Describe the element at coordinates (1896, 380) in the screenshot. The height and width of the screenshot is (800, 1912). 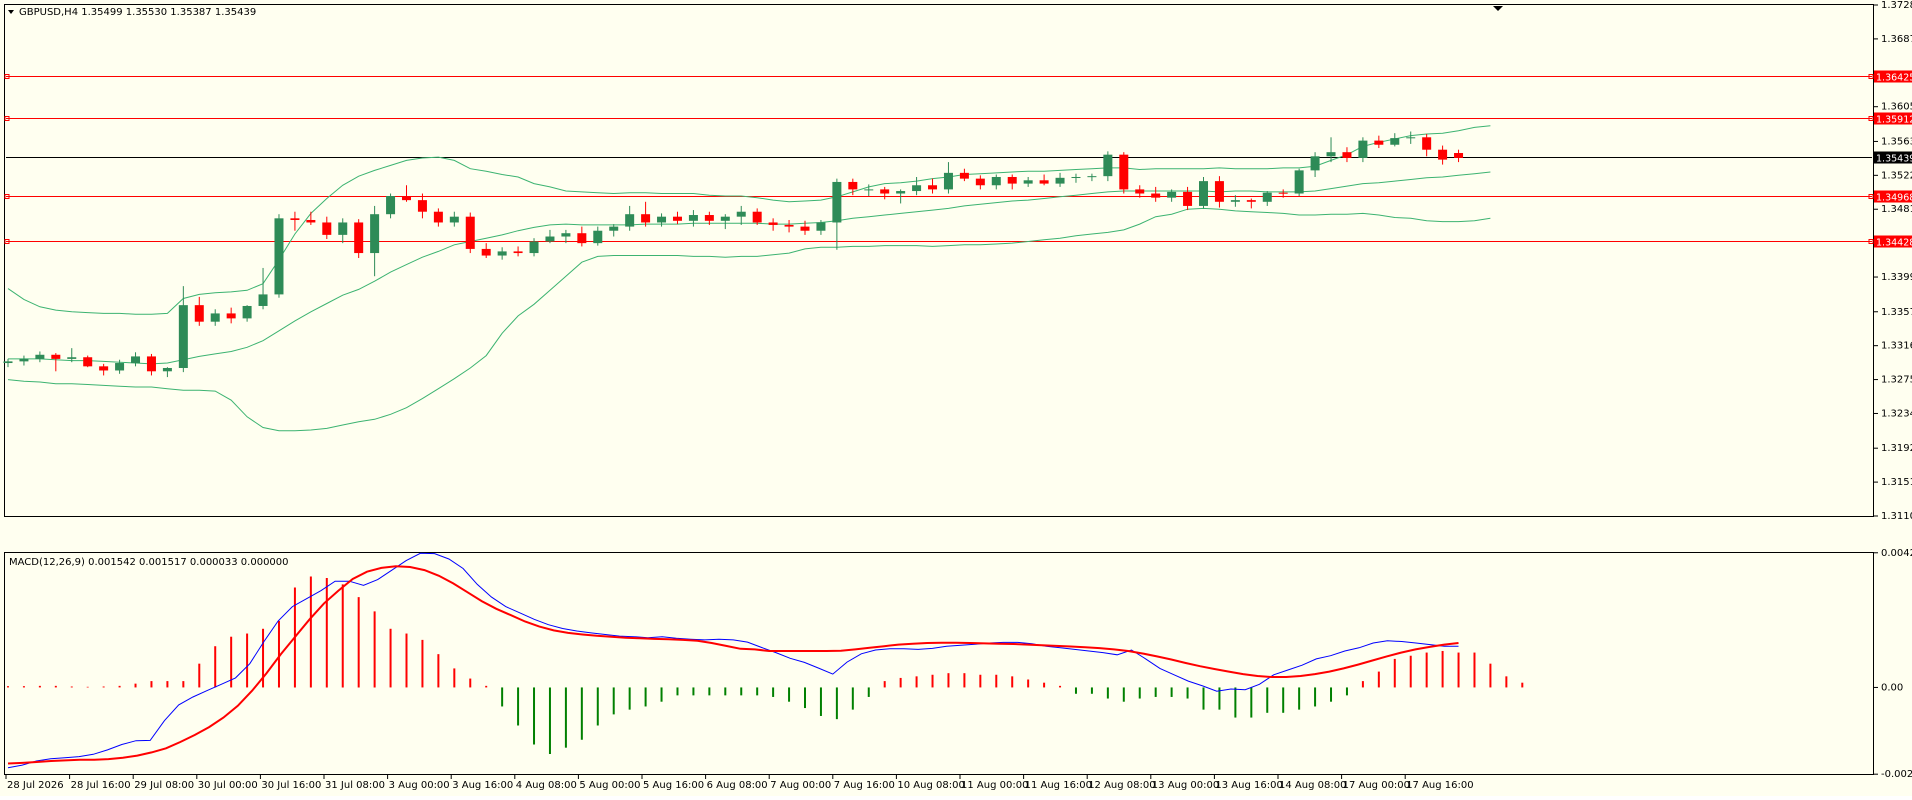
I see `price-tick-label: 1.32750` at that location.